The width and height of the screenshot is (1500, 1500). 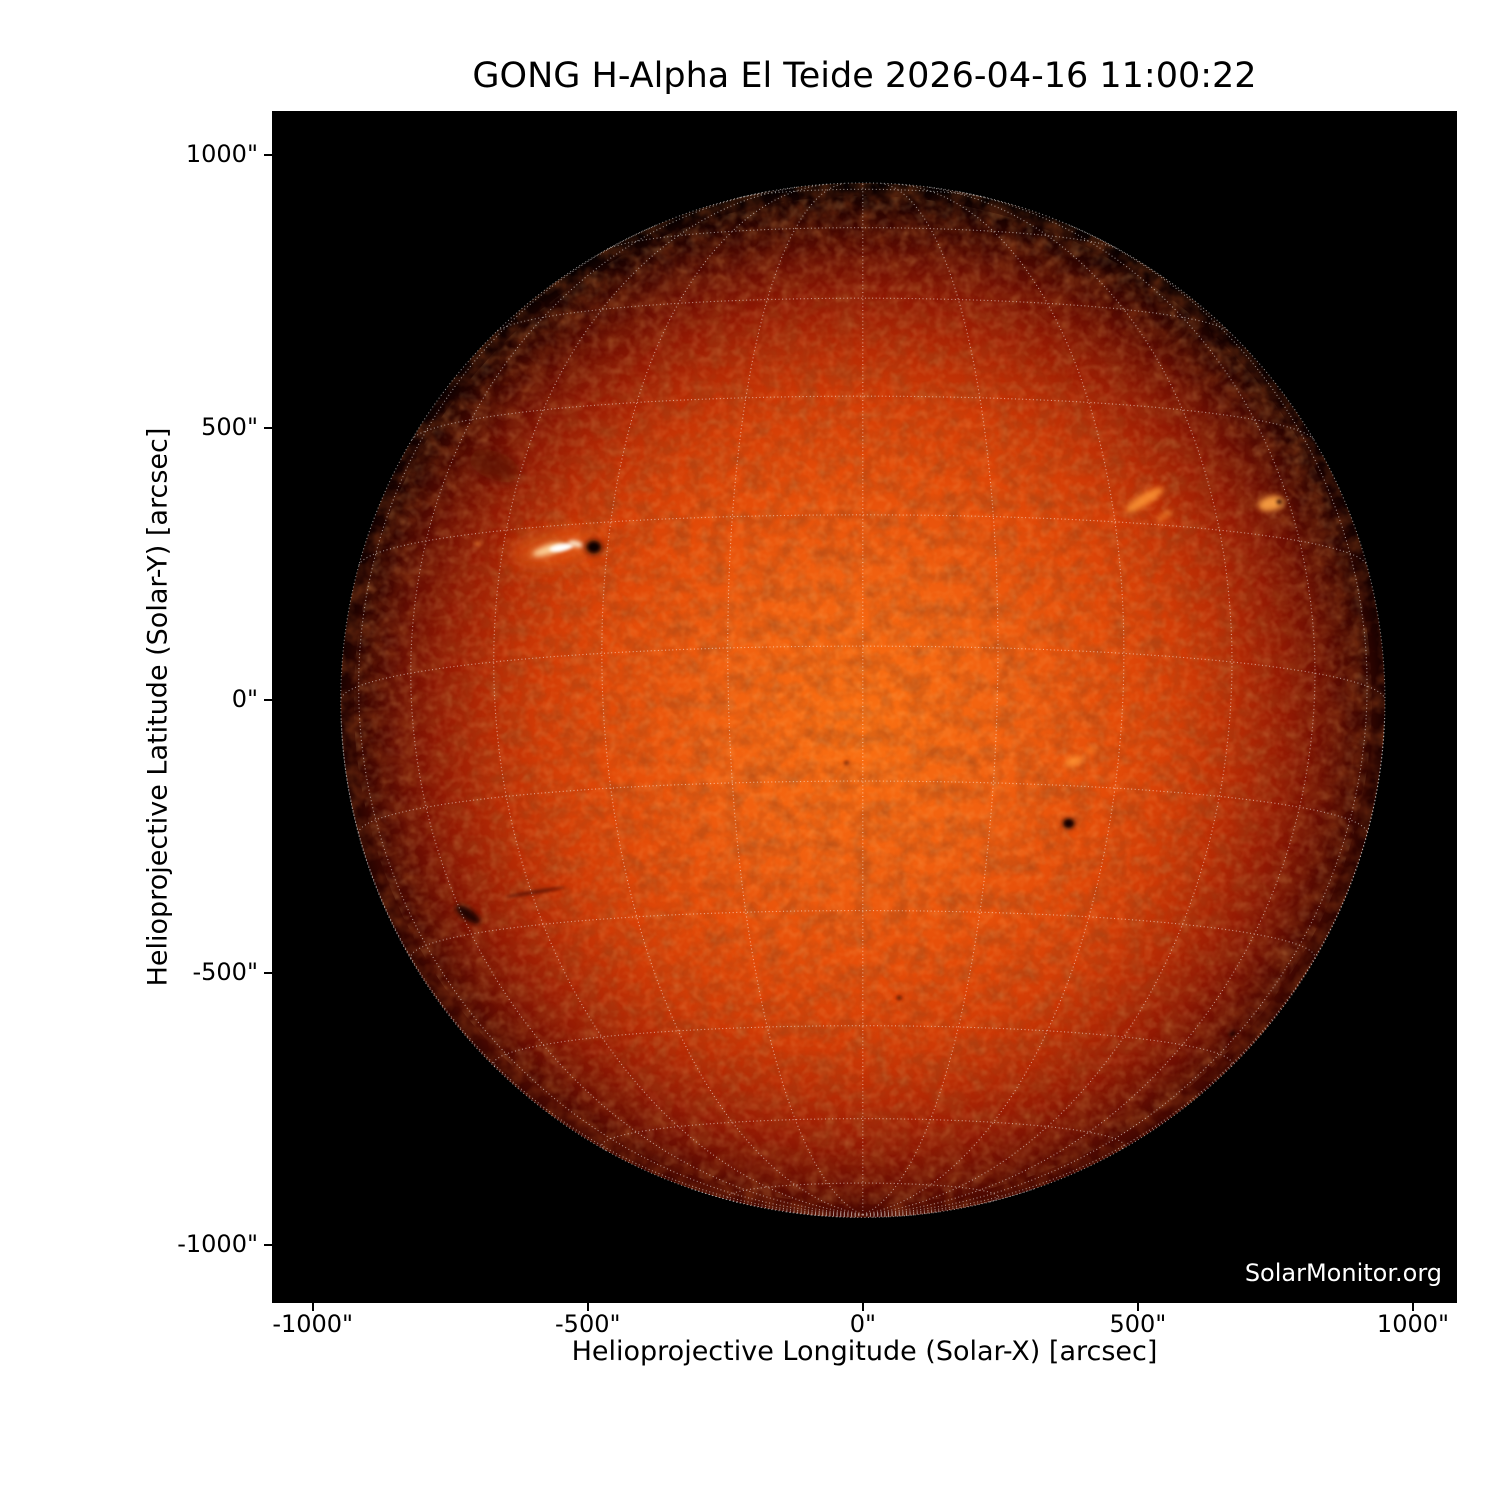 What do you see at coordinates (494, 466) in the screenshot?
I see `dark-patch-northwest` at bounding box center [494, 466].